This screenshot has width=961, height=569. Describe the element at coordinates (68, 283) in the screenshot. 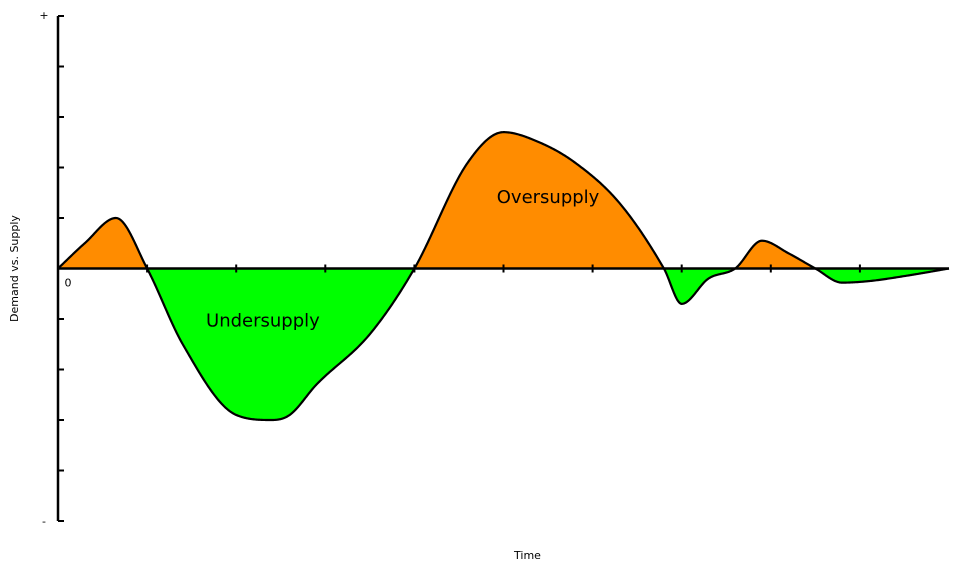

I see `origin-label: 0` at that location.